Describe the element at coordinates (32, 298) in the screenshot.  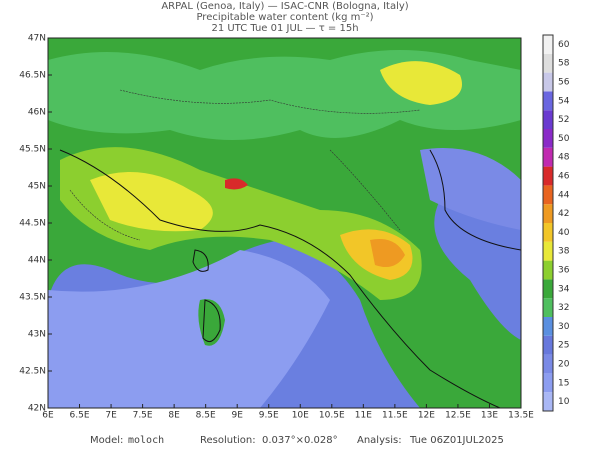
I see `y-tick-label: 43.5N` at that location.